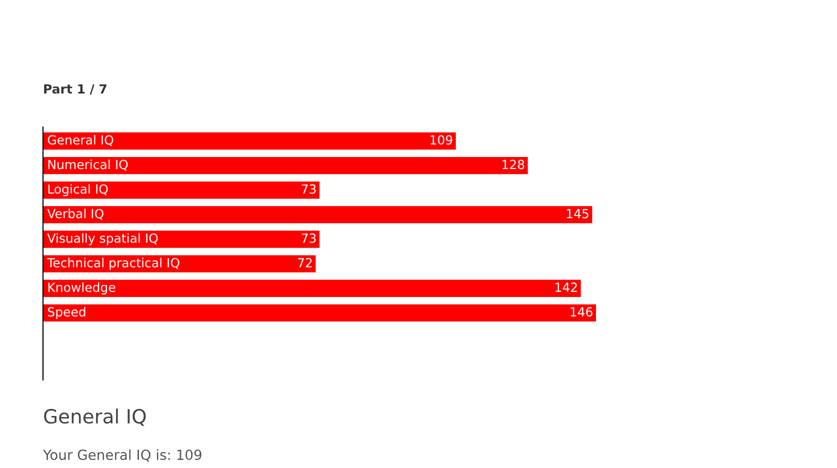 The height and width of the screenshot is (468, 837). What do you see at coordinates (513, 165) in the screenshot?
I see `data-label: 128` at bounding box center [513, 165].